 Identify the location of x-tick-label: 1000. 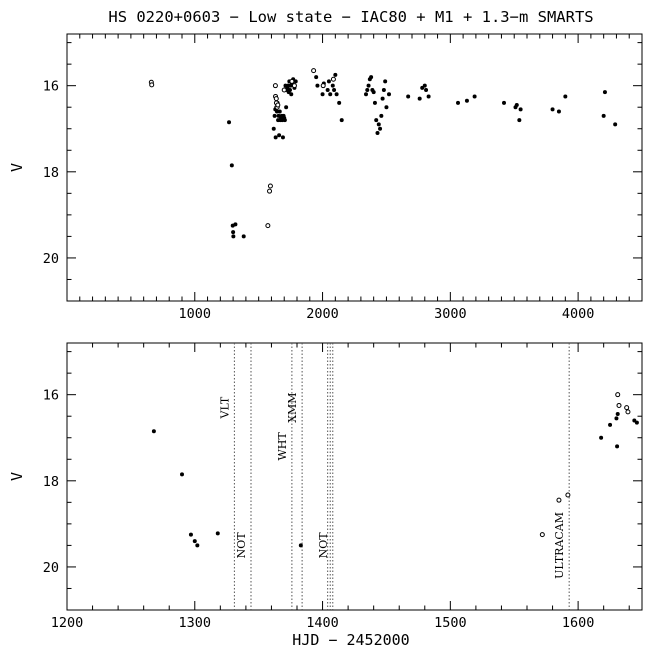
(195, 314).